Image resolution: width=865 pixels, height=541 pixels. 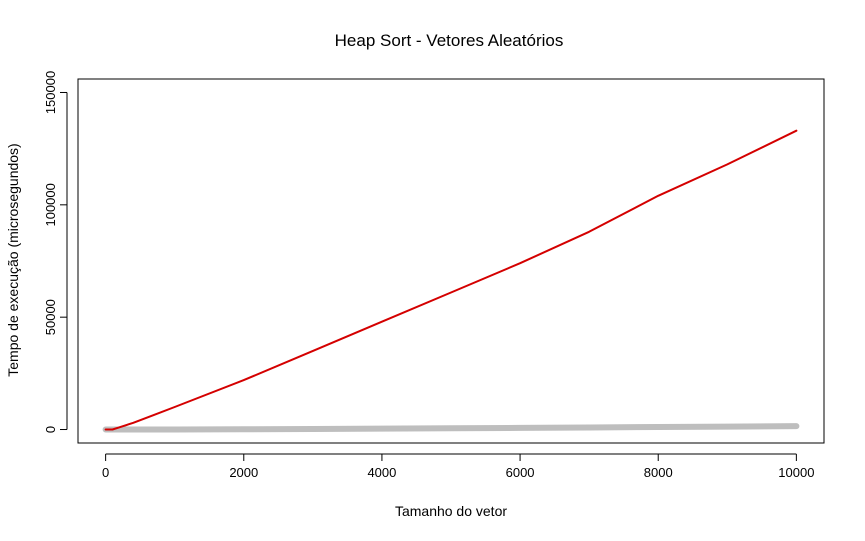 I want to click on y-tick-label: 100000, so click(x=50, y=204).